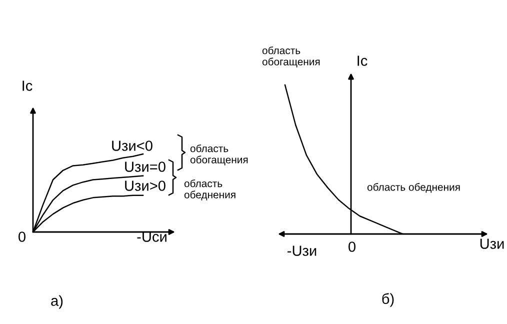  What do you see at coordinates (302, 251) in the screenshot?
I see `text: -Uзи` at bounding box center [302, 251].